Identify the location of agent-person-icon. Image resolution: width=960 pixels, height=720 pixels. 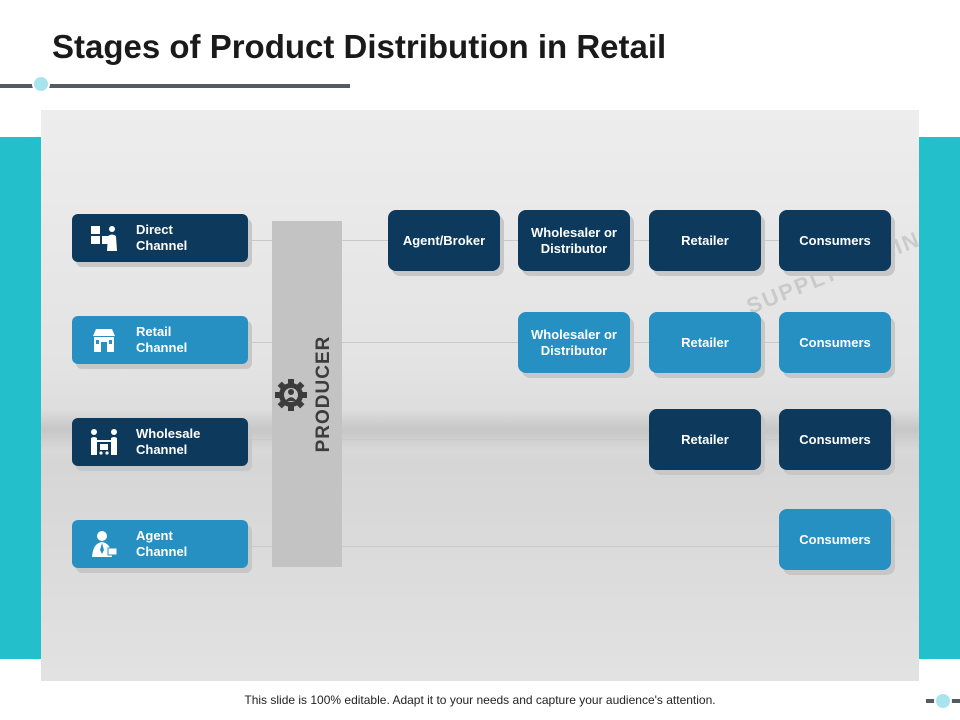
(104, 544).